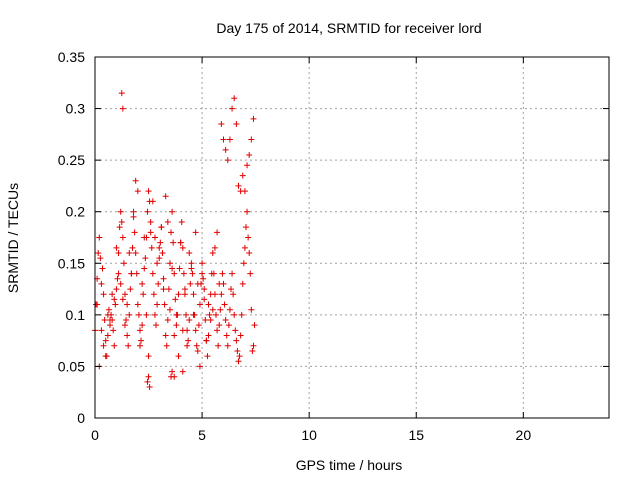 The image size is (640, 480). I want to click on y-tick-label: 0.2, so click(76, 212).